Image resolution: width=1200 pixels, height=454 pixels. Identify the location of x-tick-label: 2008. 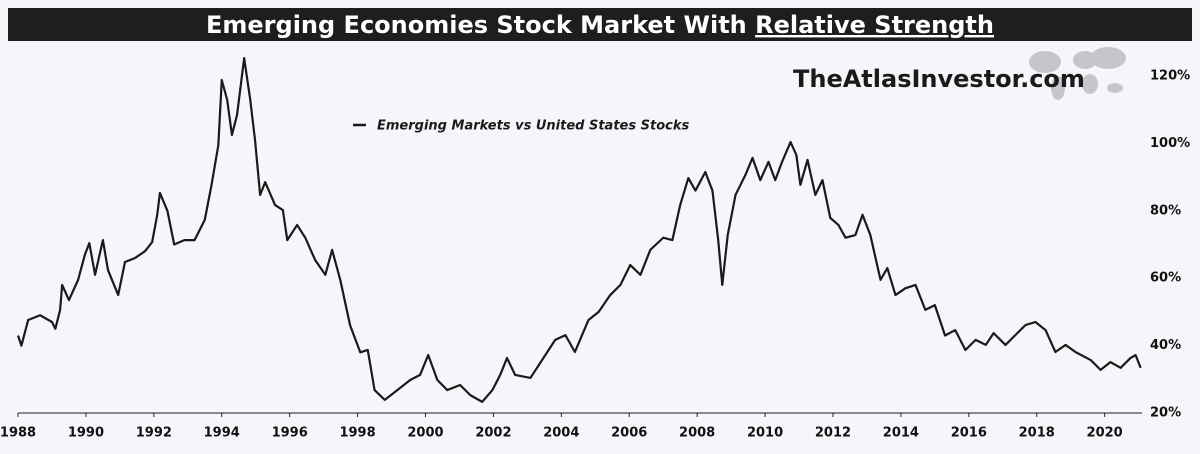
(697, 433).